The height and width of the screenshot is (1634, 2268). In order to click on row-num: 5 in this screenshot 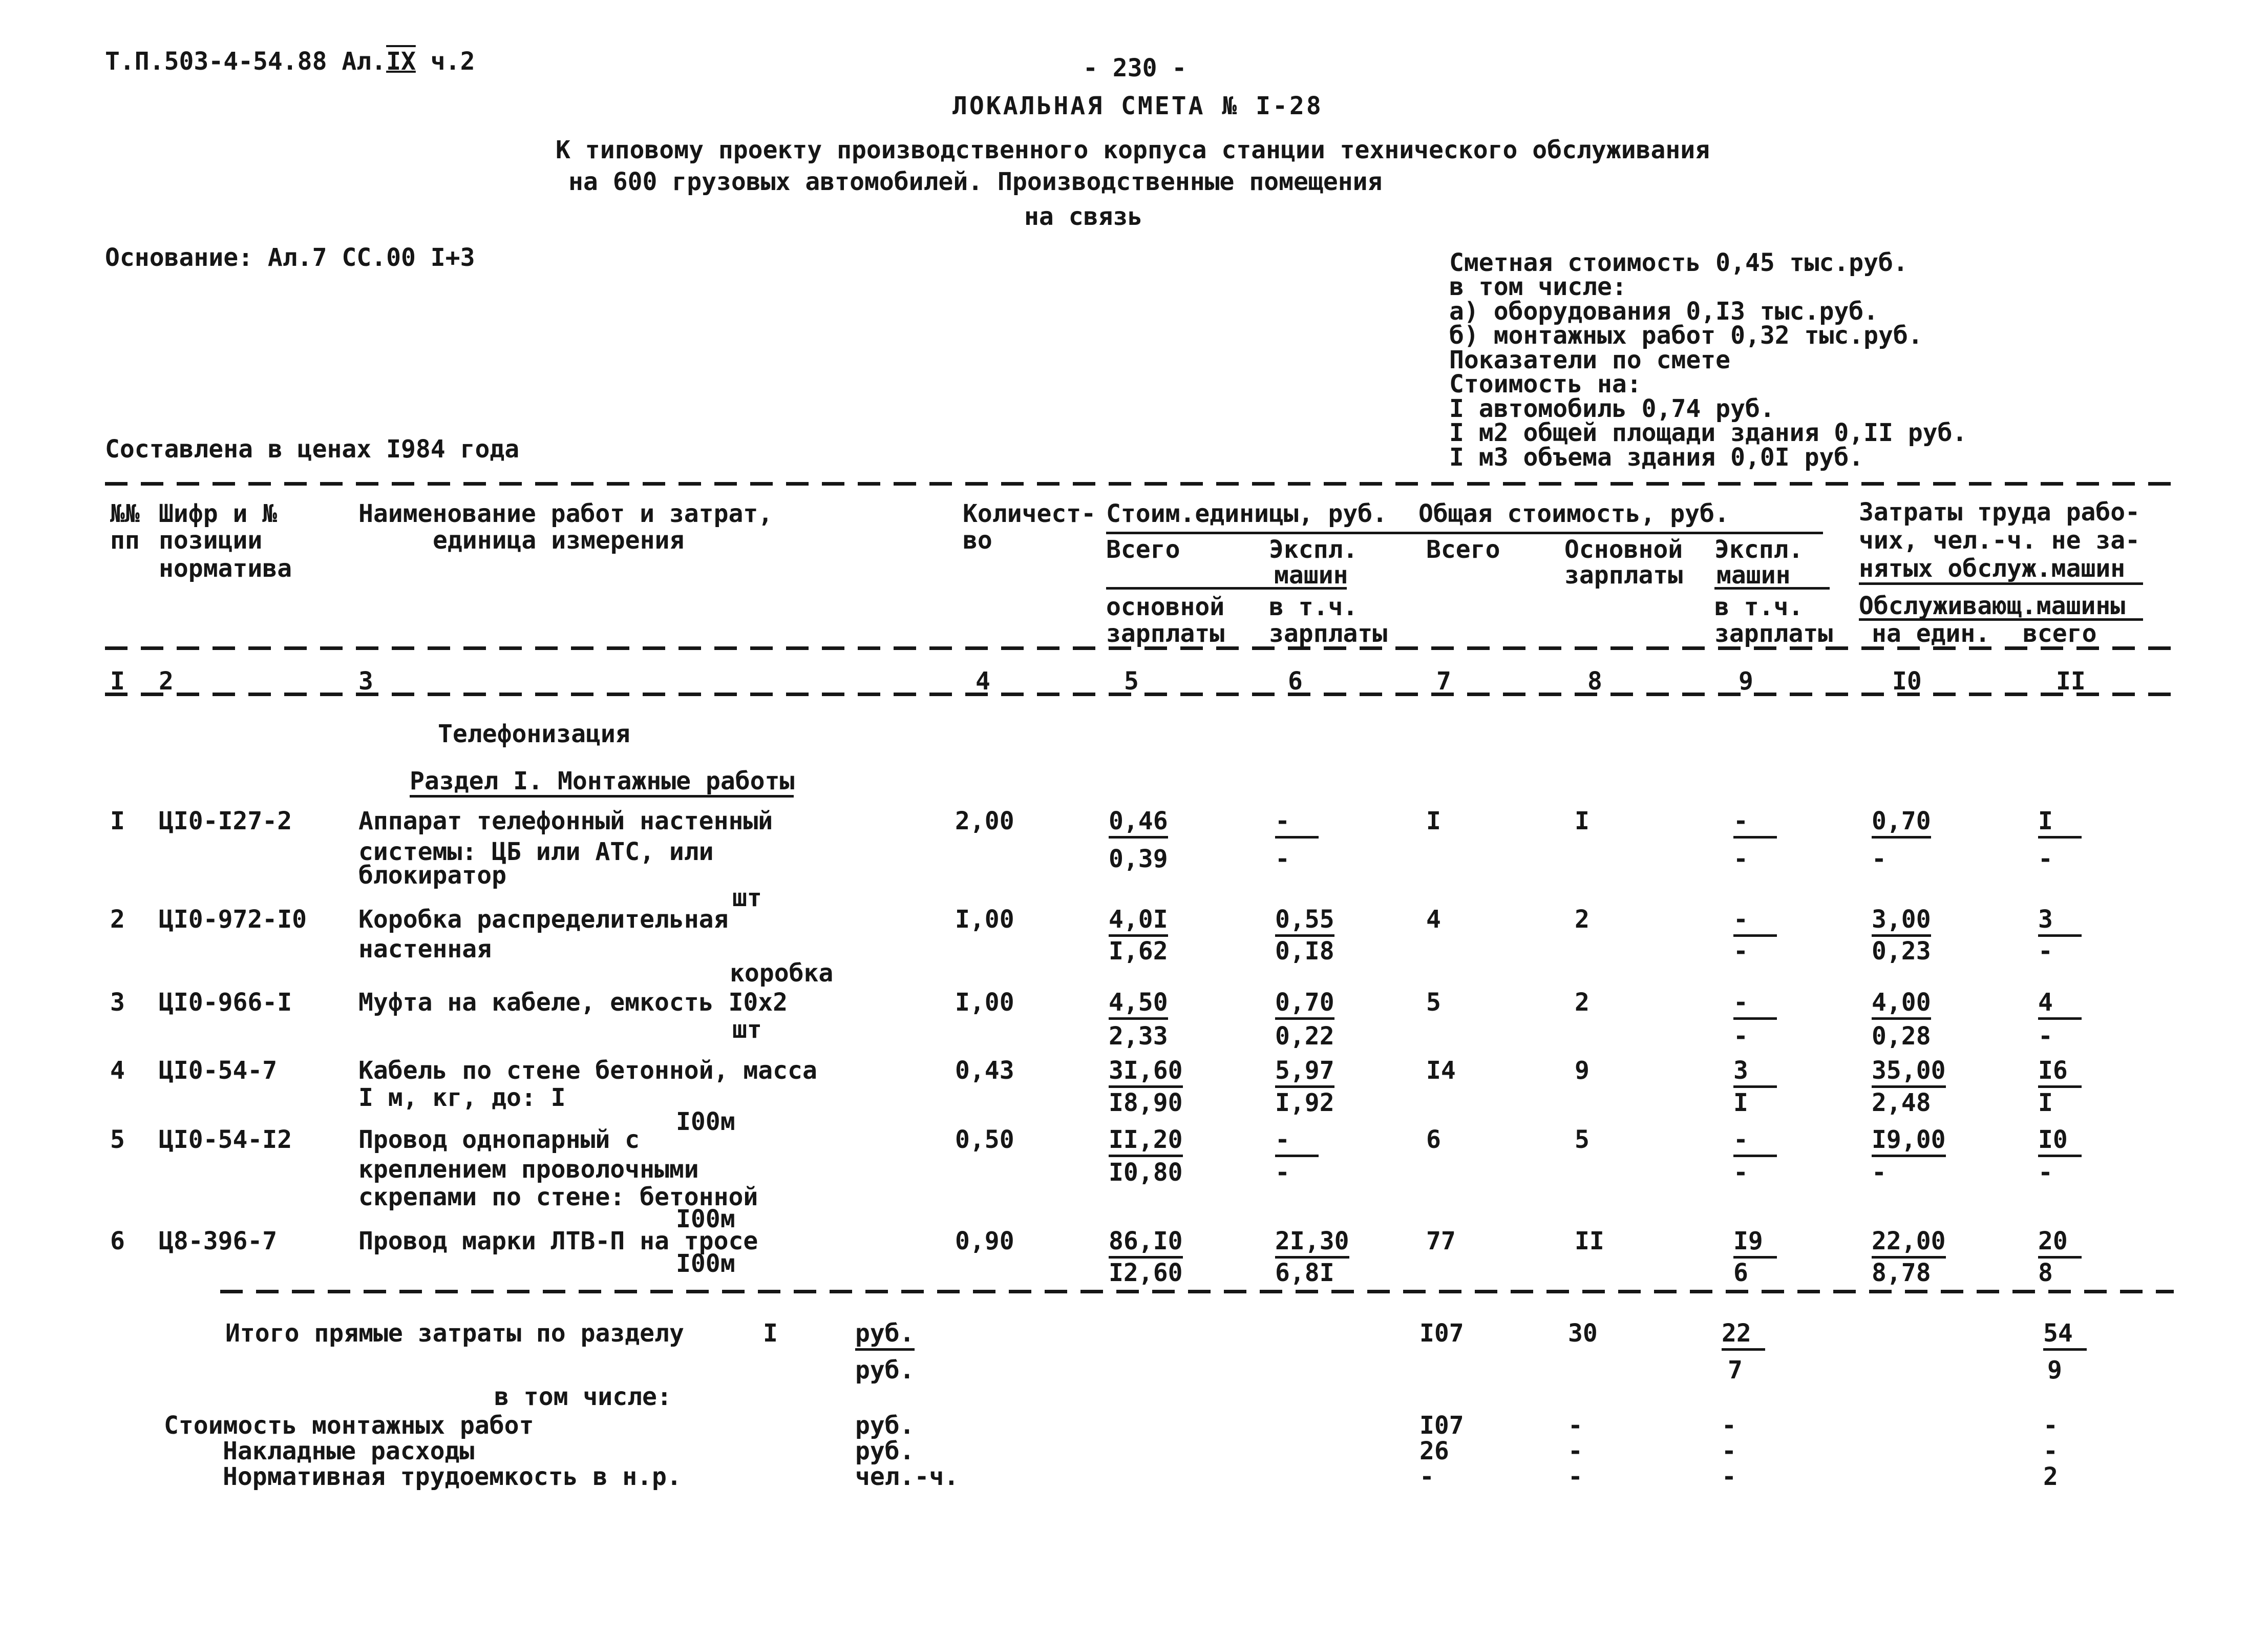, I will do `click(117, 1139)`.